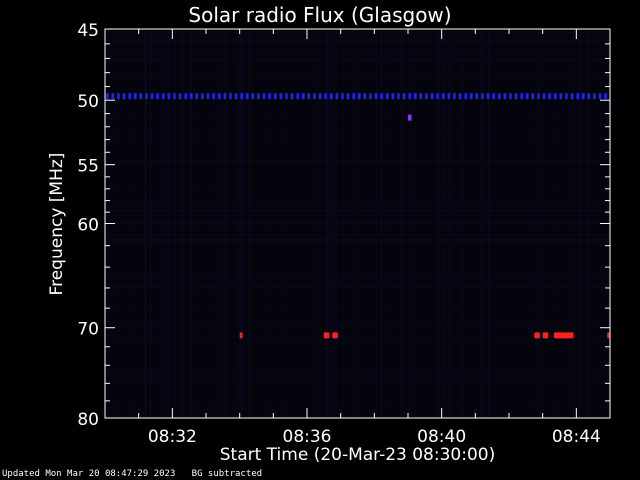 This screenshot has width=640, height=480. I want to click on x-tick-label: 08:44, so click(576, 437).